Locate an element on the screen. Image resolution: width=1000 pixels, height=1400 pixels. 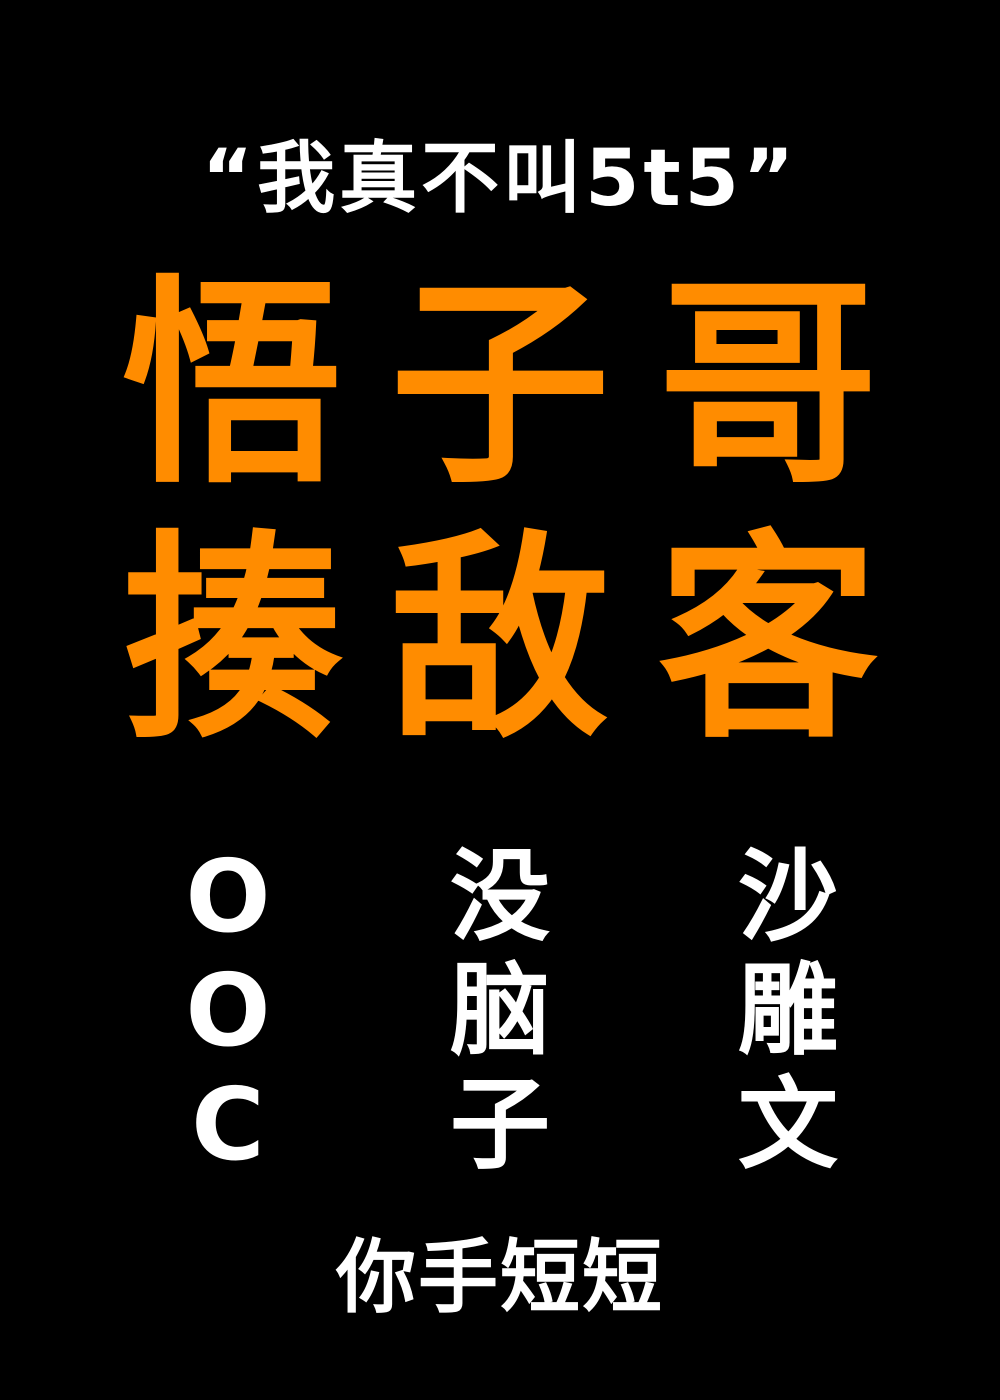
tag-column-ooc: O O C is located at coordinates (228, 1011).